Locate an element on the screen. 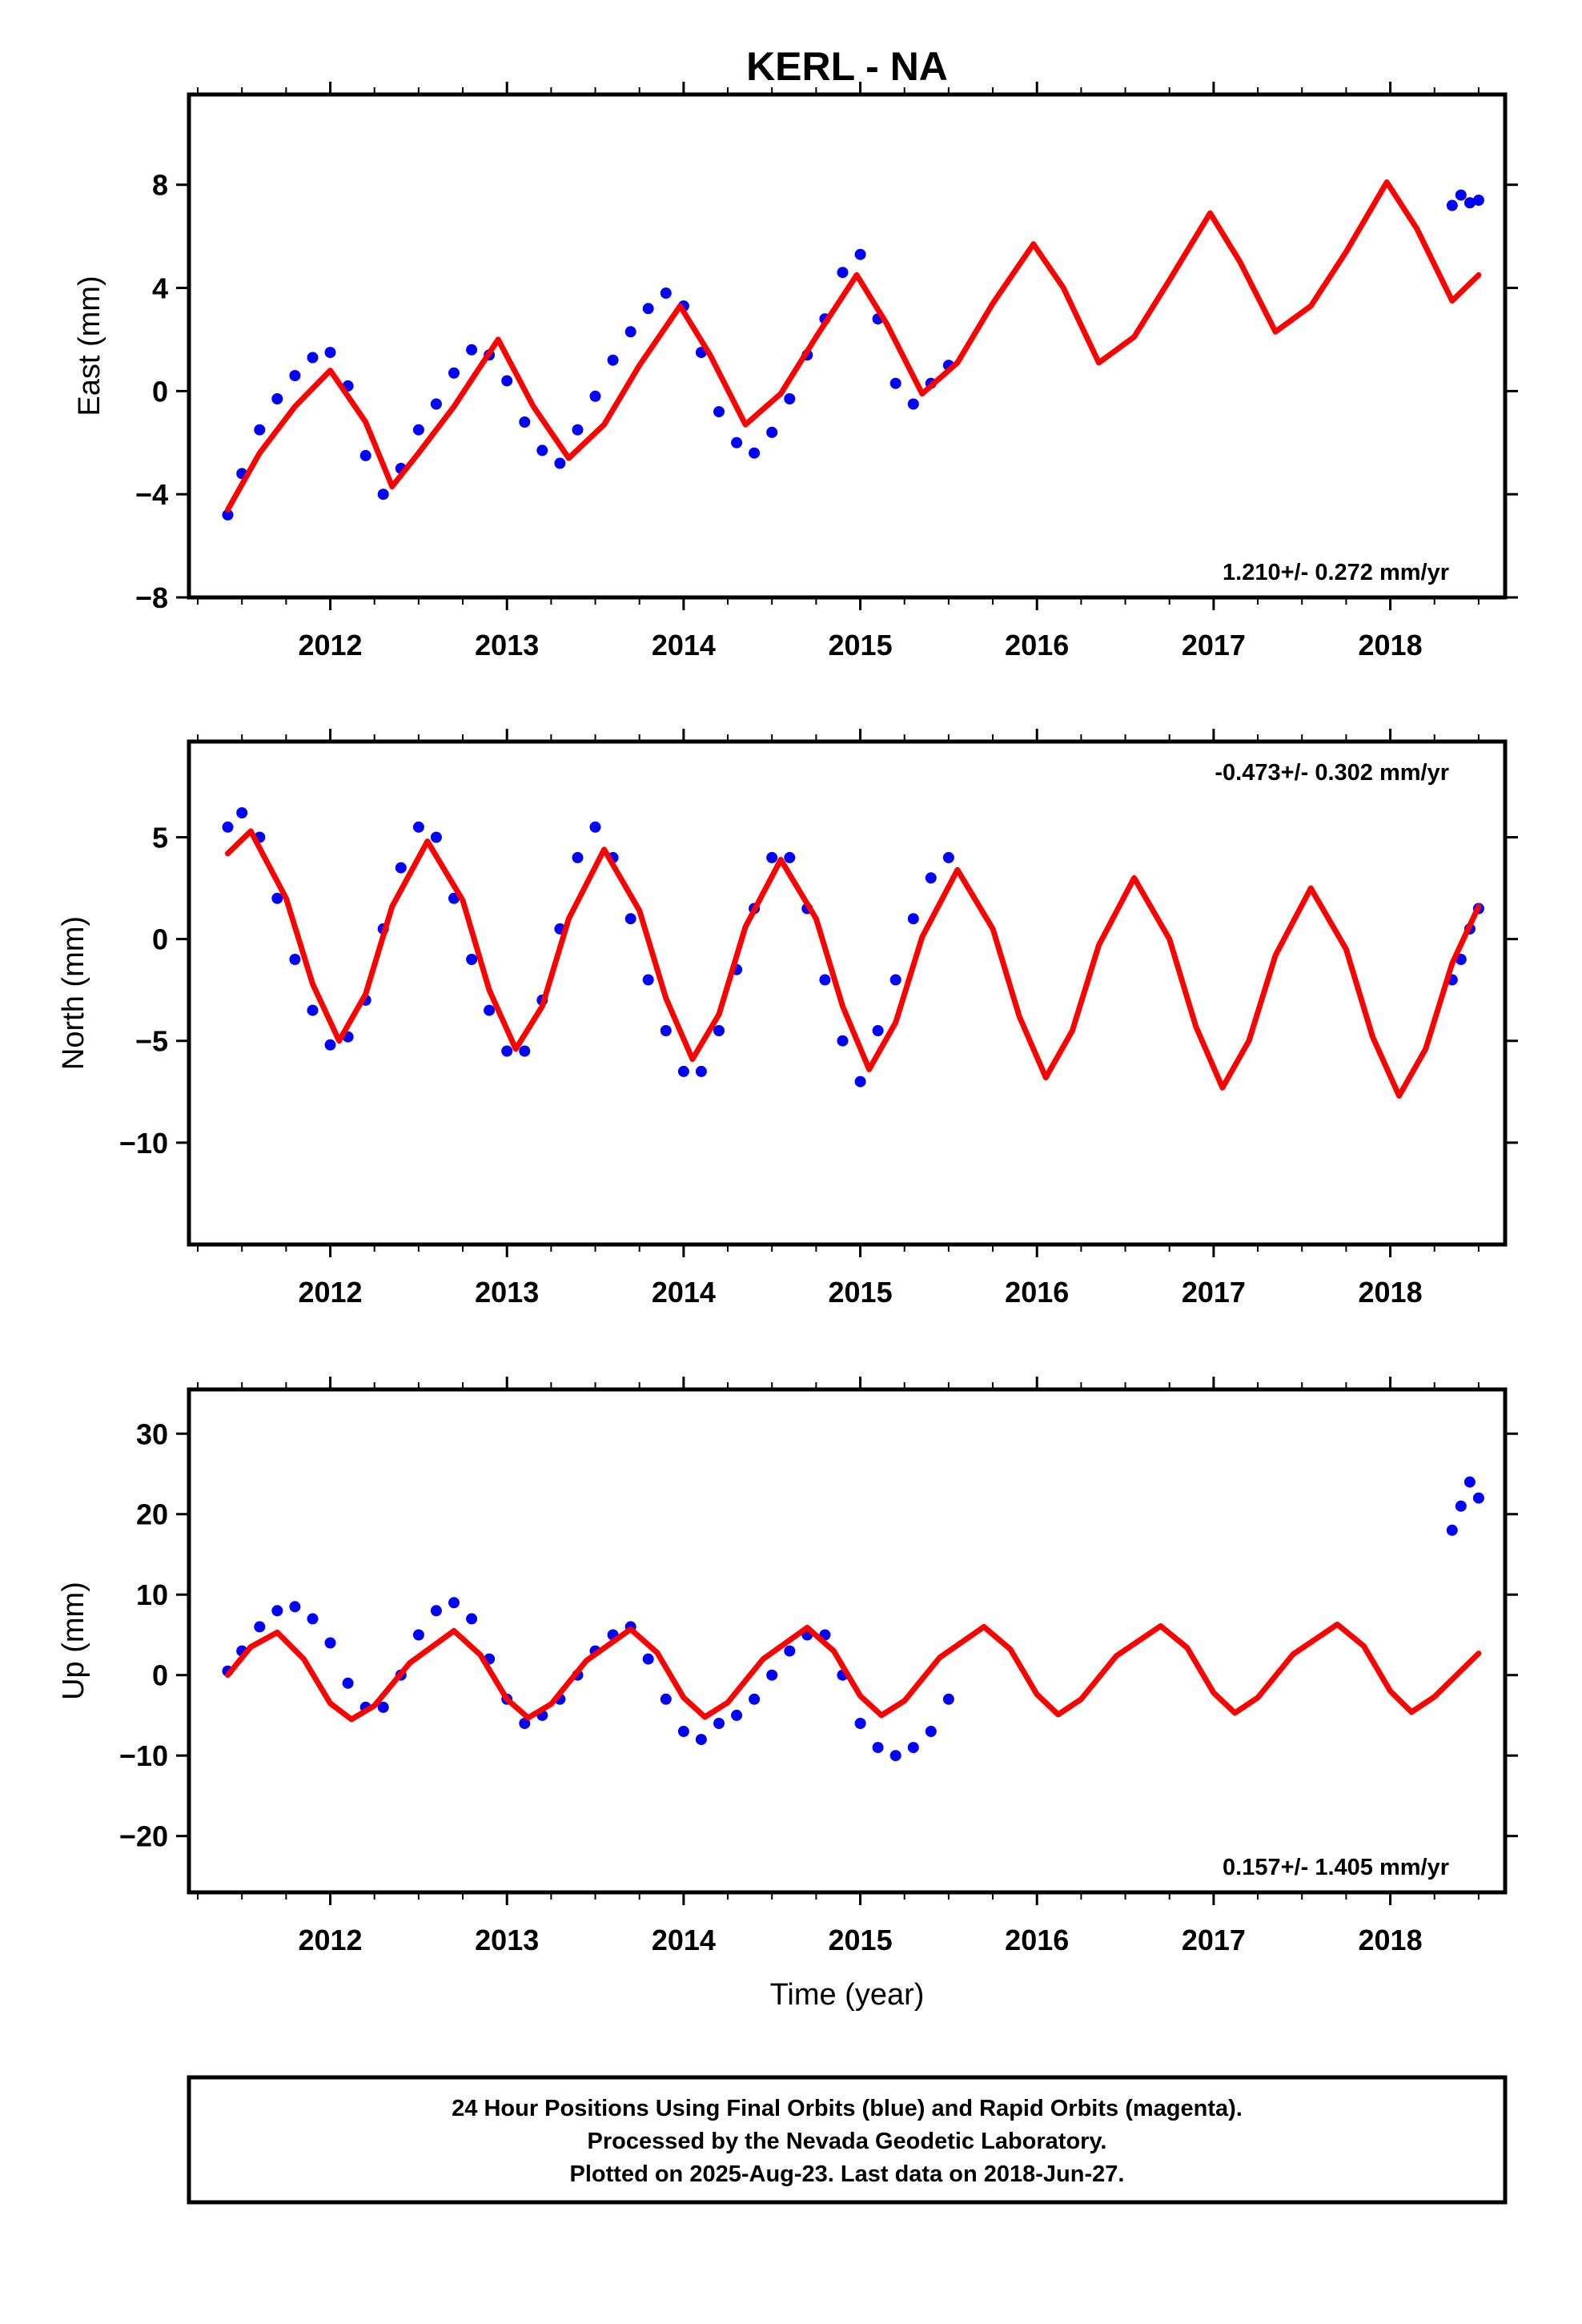 This screenshot has width=1582, height=2324. up-x-tick-label: 2014 is located at coordinates (684, 1940).